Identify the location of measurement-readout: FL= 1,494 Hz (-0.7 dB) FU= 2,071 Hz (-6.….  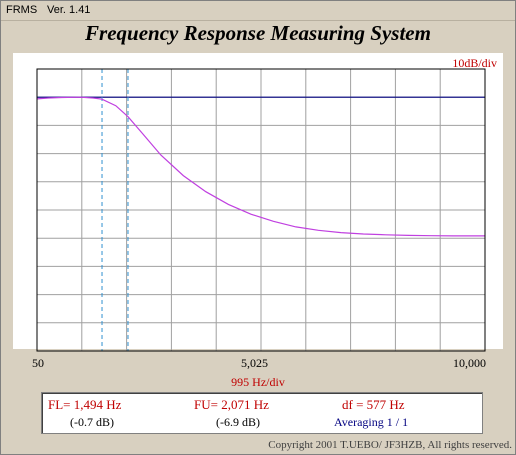
(262, 413).